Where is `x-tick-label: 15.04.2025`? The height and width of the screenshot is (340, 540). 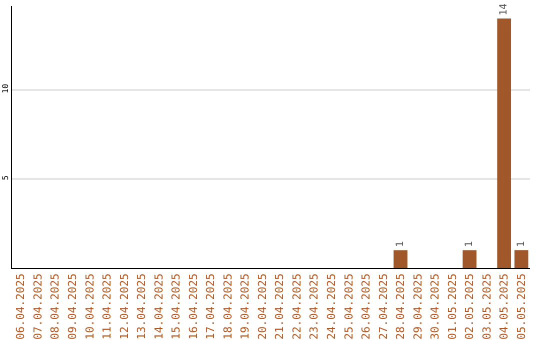 x-tick-label: 15.04.2025 is located at coordinates (176, 306).